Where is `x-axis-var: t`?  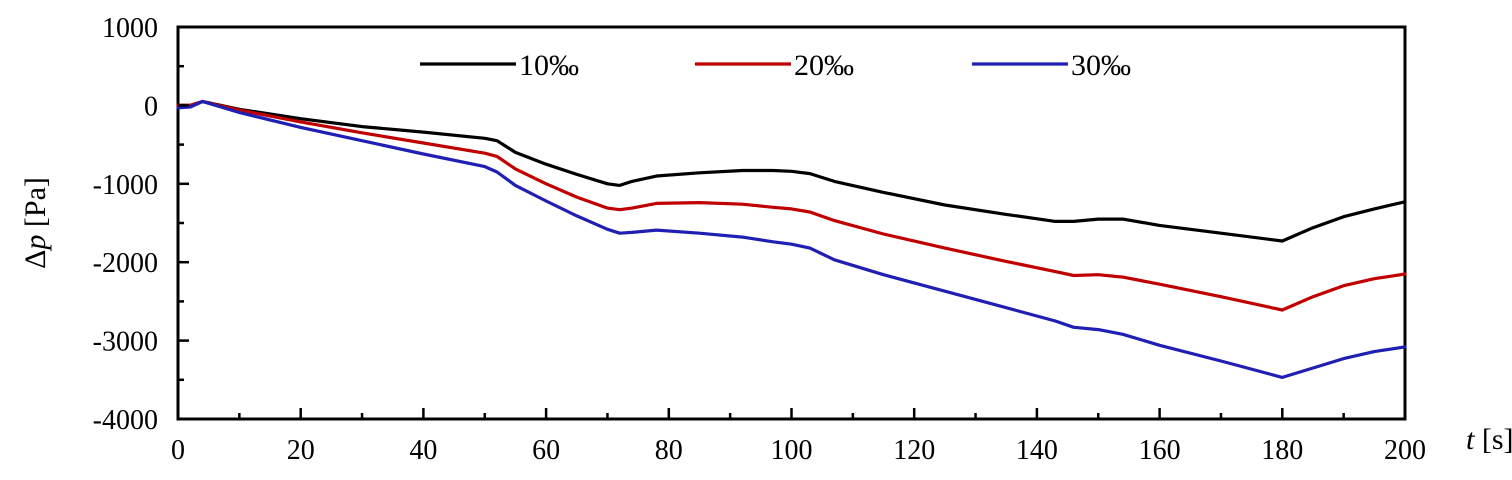 x-axis-var: t is located at coordinates (1470, 439).